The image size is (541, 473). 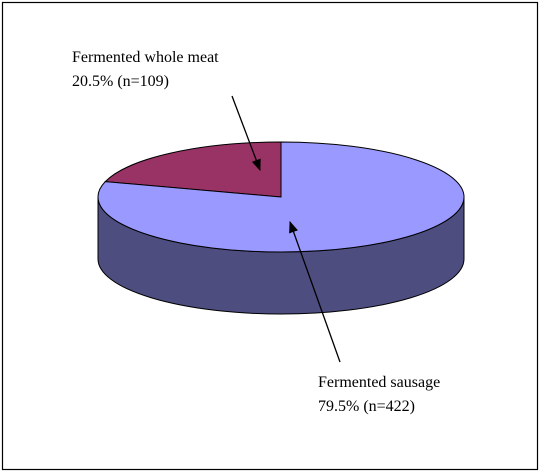 What do you see at coordinates (193, 169) in the screenshot?
I see `pie-slice` at bounding box center [193, 169].